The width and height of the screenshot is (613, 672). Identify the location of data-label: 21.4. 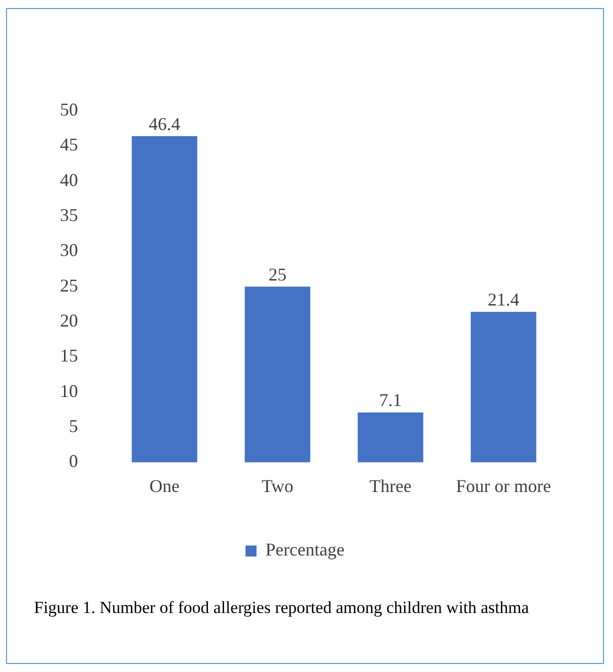
(504, 300).